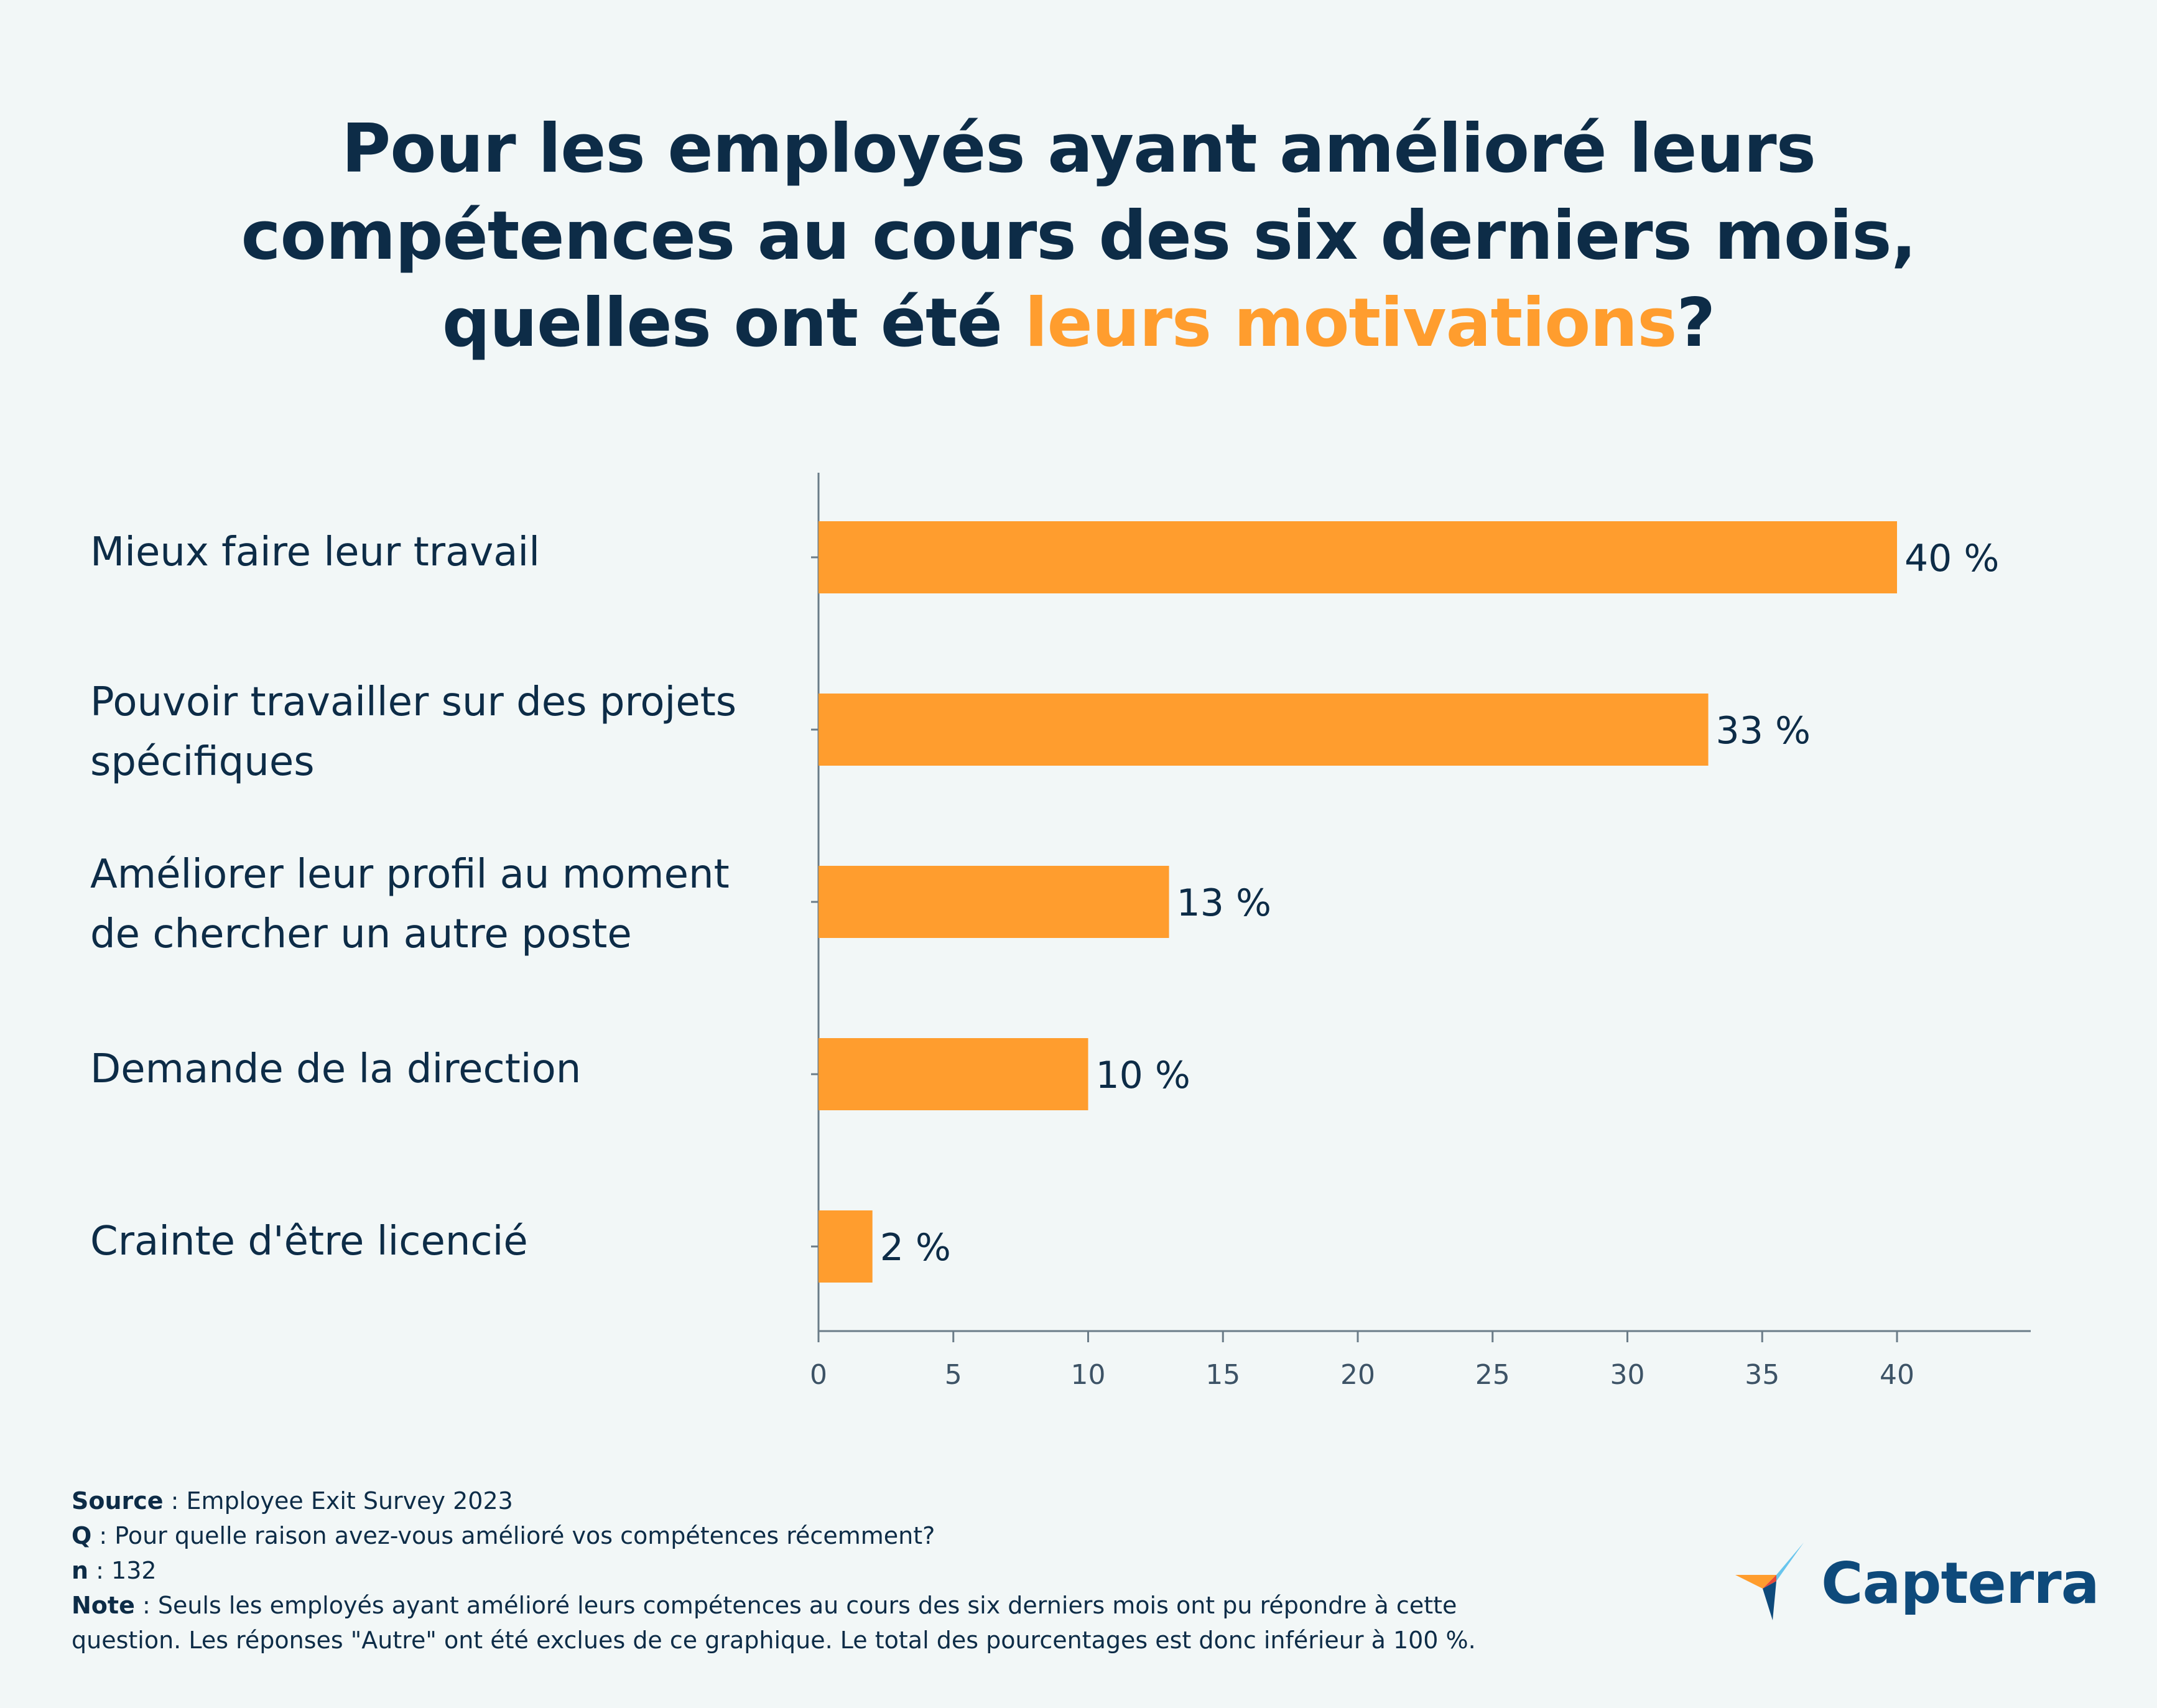 The image size is (2157, 1708). What do you see at coordinates (818, 1375) in the screenshot?
I see `x-tick-label: 0` at bounding box center [818, 1375].